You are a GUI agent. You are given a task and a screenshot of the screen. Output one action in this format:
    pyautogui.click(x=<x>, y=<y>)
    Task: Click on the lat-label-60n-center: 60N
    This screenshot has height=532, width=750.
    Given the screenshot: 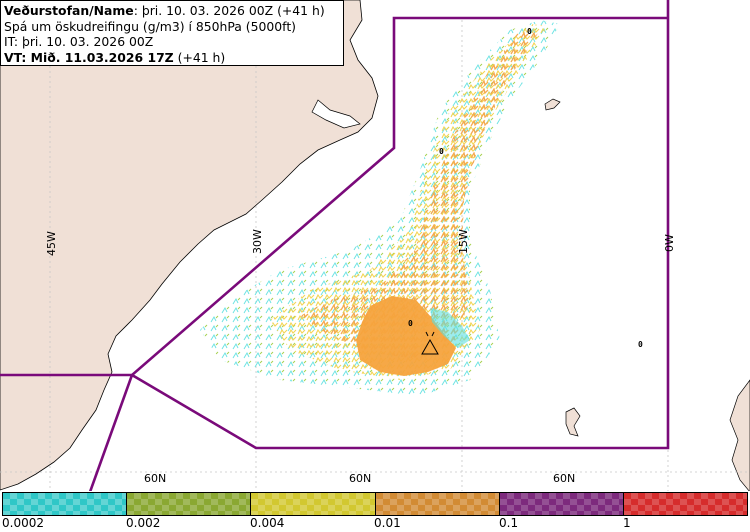 What is the action you would take?
    pyautogui.click(x=360, y=478)
    